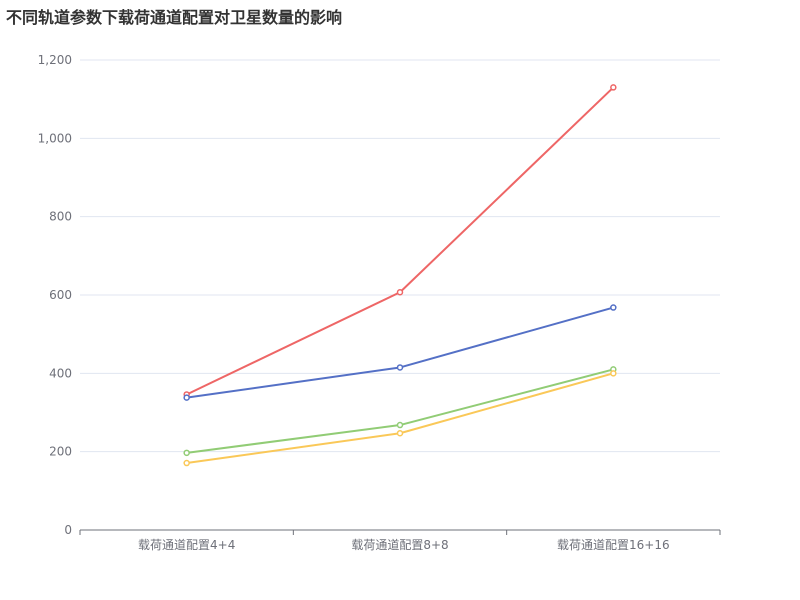 The height and width of the screenshot is (600, 800). Describe the element at coordinates (186, 545) in the screenshot. I see `x-tick-label: 载荷通道配置4+4` at that location.